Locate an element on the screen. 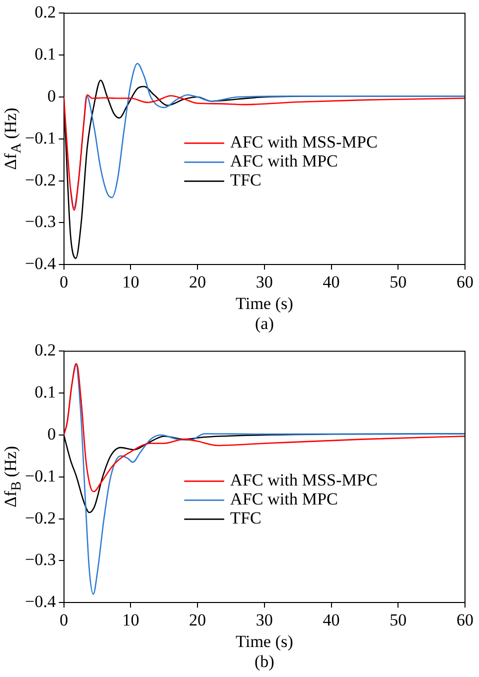 The image size is (479, 677). text: (a) is located at coordinates (264, 324).